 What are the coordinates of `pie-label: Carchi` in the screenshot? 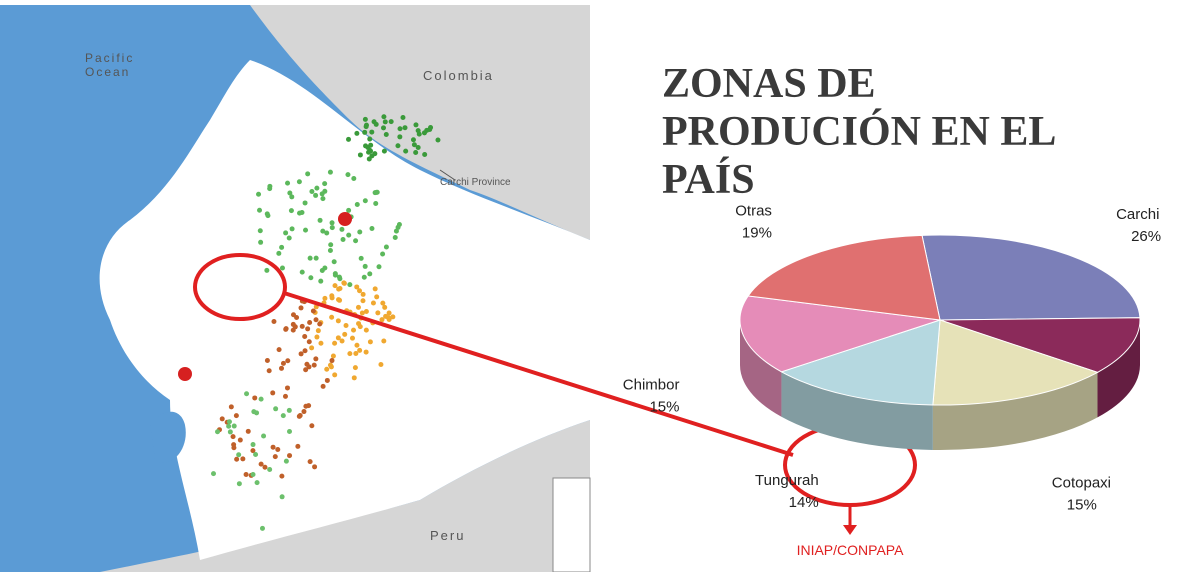 It's located at (1137, 214).